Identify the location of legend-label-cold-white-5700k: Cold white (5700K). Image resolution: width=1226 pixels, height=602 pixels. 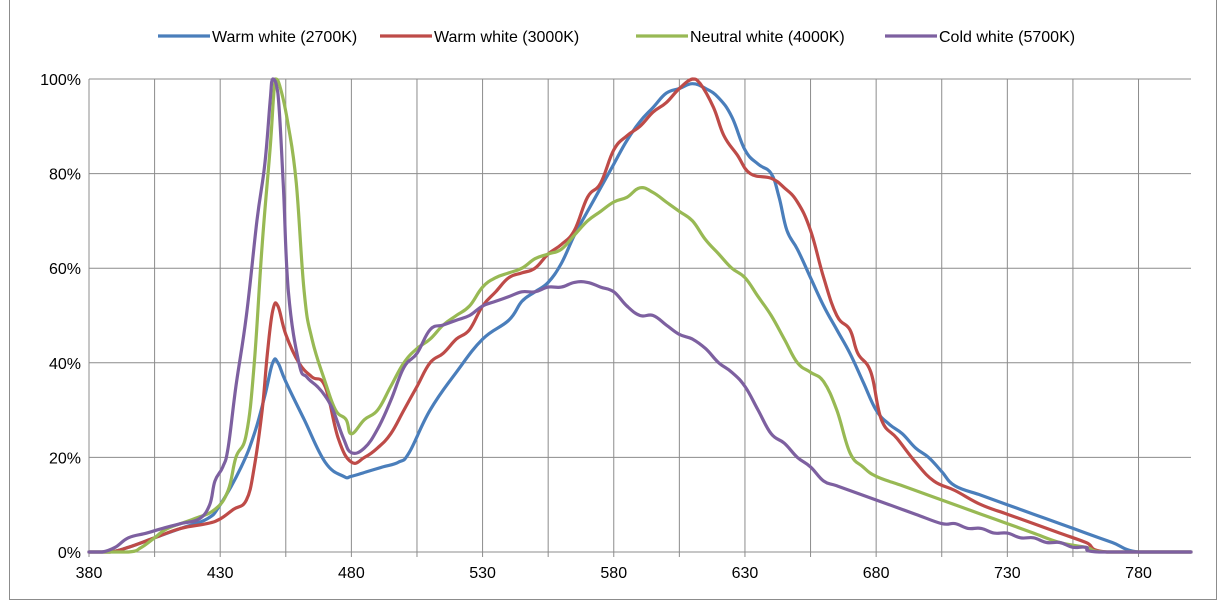
(1007, 37).